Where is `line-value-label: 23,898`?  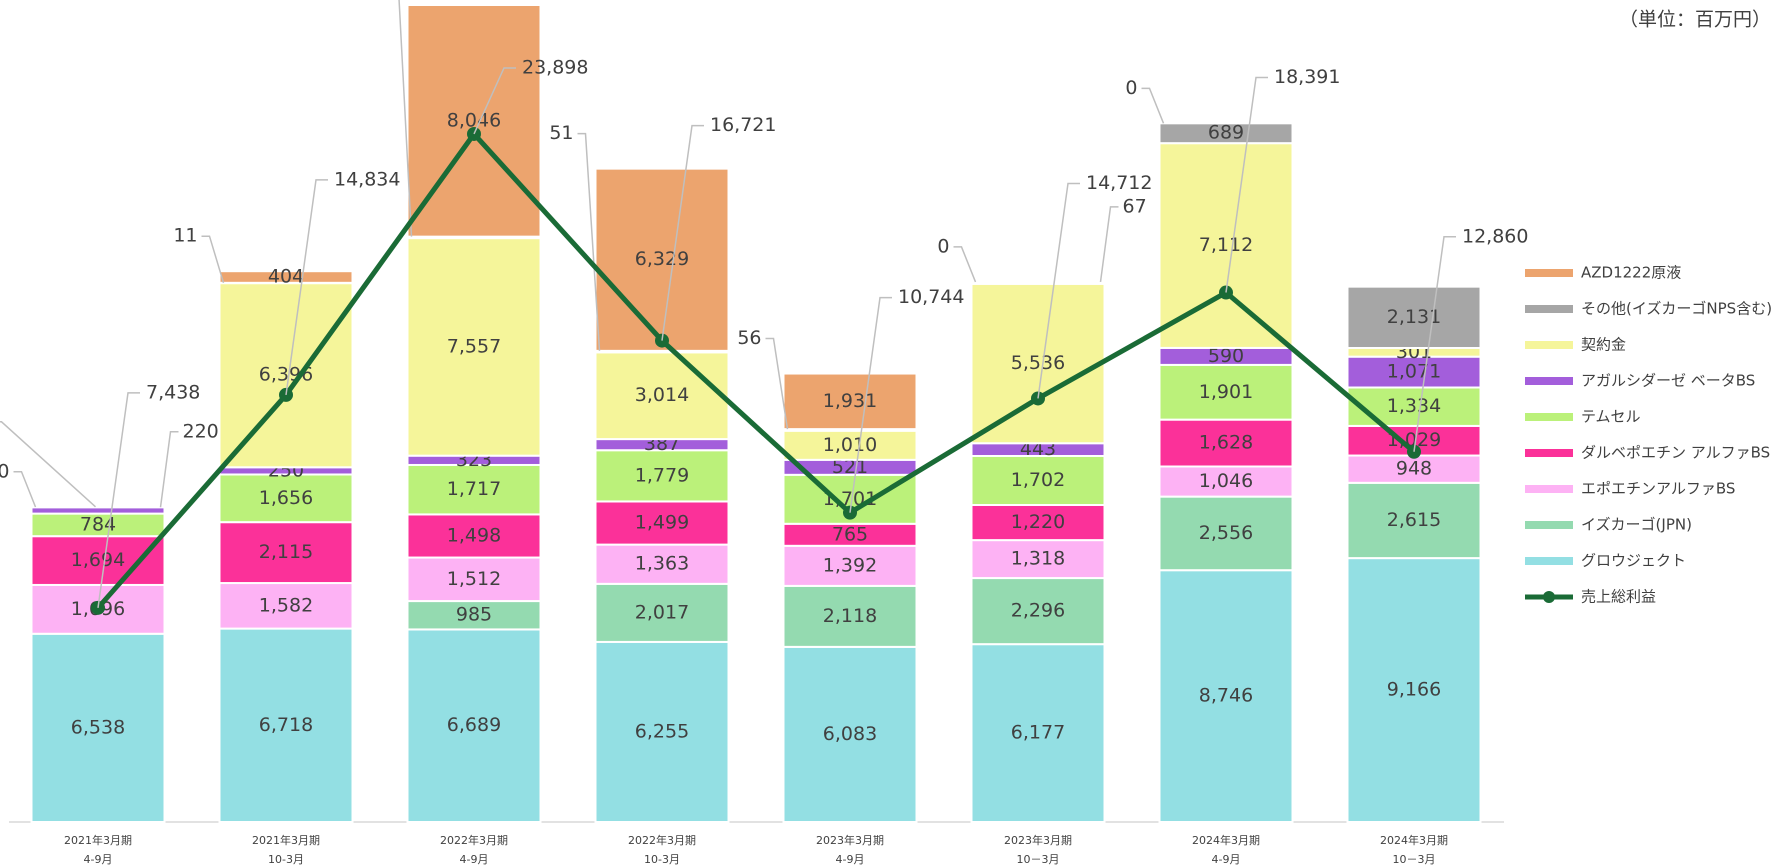 line-value-label: 23,898 is located at coordinates (555, 68).